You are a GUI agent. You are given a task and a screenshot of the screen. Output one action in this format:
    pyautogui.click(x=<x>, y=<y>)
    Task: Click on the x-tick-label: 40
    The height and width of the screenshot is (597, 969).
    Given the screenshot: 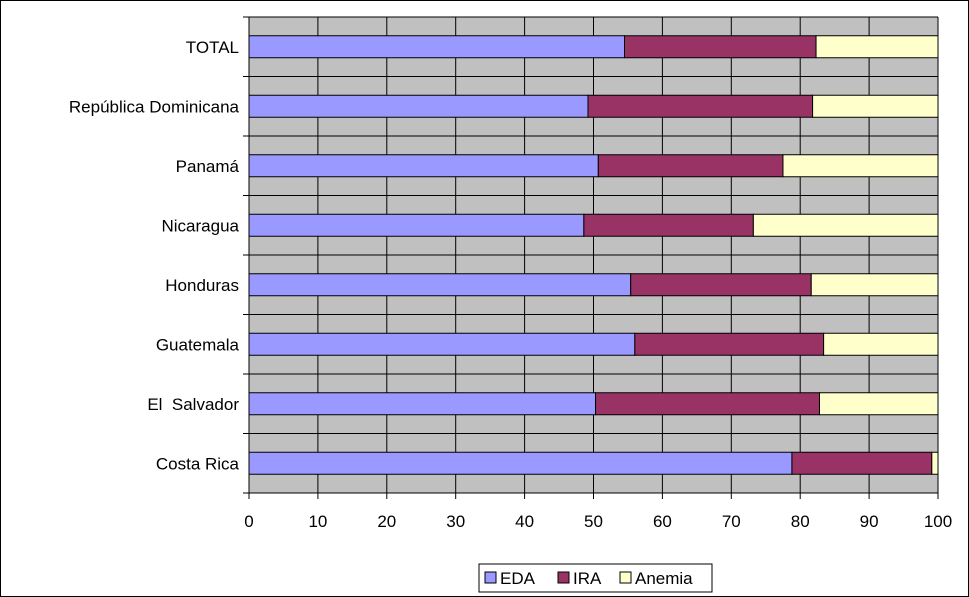 What is the action you would take?
    pyautogui.click(x=524, y=521)
    